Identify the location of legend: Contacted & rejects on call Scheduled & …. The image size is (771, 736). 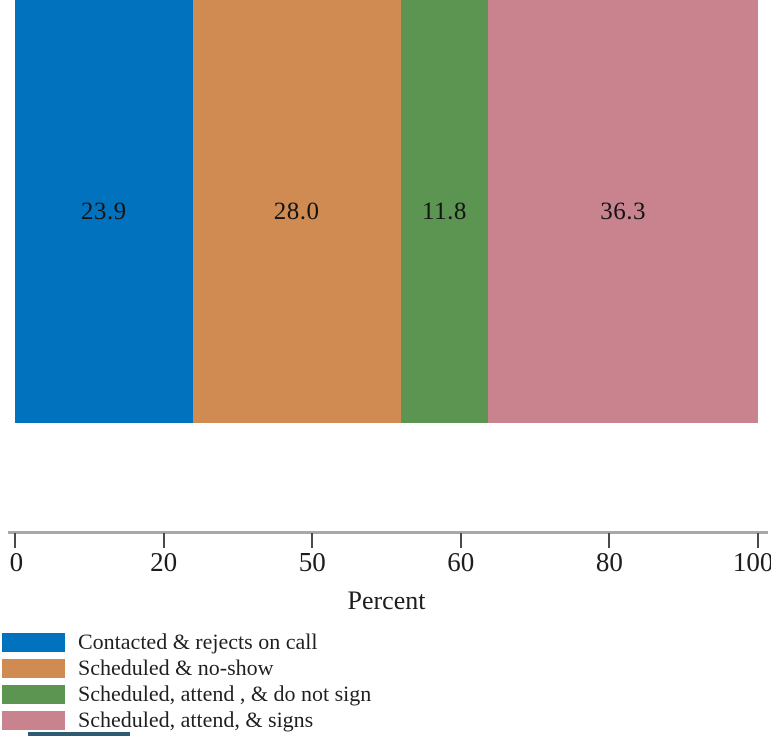
(186, 681).